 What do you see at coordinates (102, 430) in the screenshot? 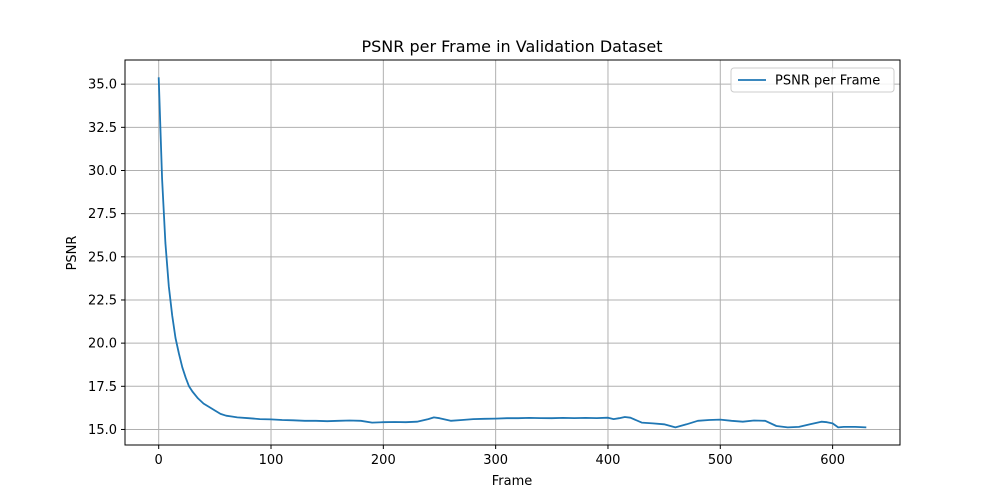
I see `y-tick-label: 15.0` at bounding box center [102, 430].